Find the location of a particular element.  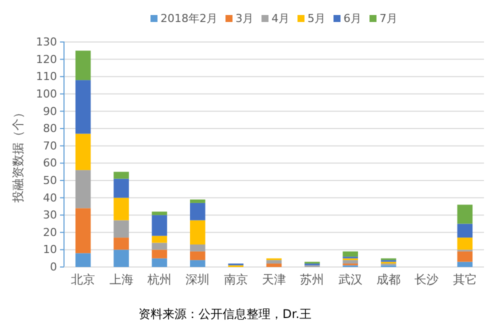

legend-label: 5月 is located at coordinates (317, 18).